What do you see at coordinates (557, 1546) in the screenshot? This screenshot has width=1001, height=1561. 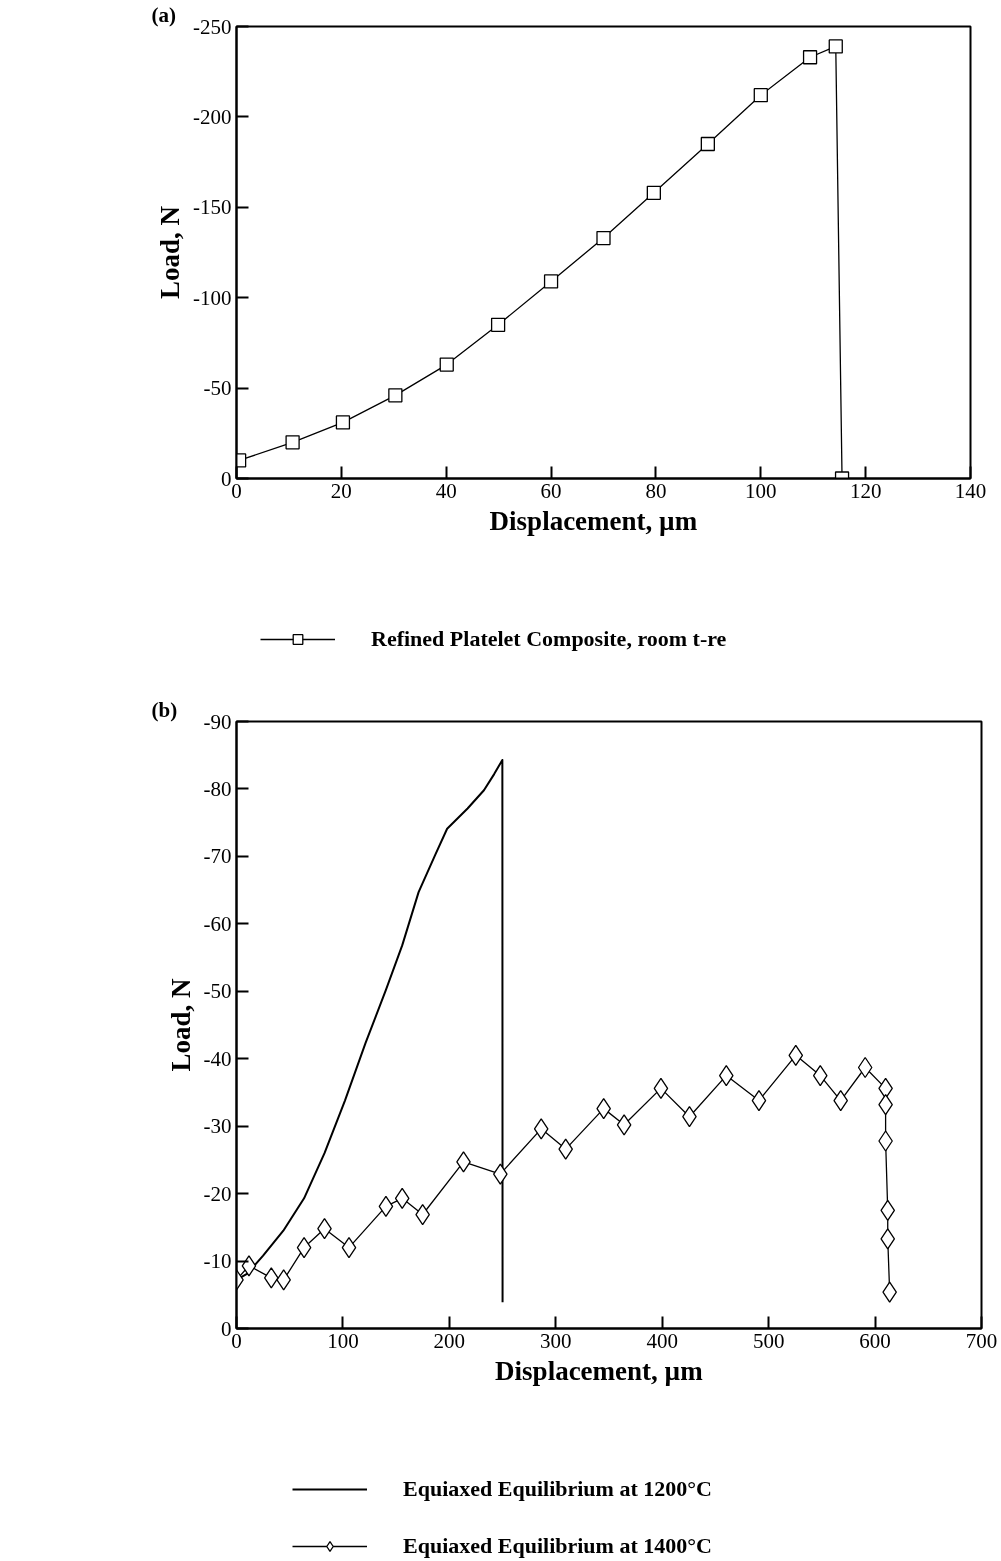 I see `legend-label: Equiaxed Equilibrium at 1400°C` at bounding box center [557, 1546].